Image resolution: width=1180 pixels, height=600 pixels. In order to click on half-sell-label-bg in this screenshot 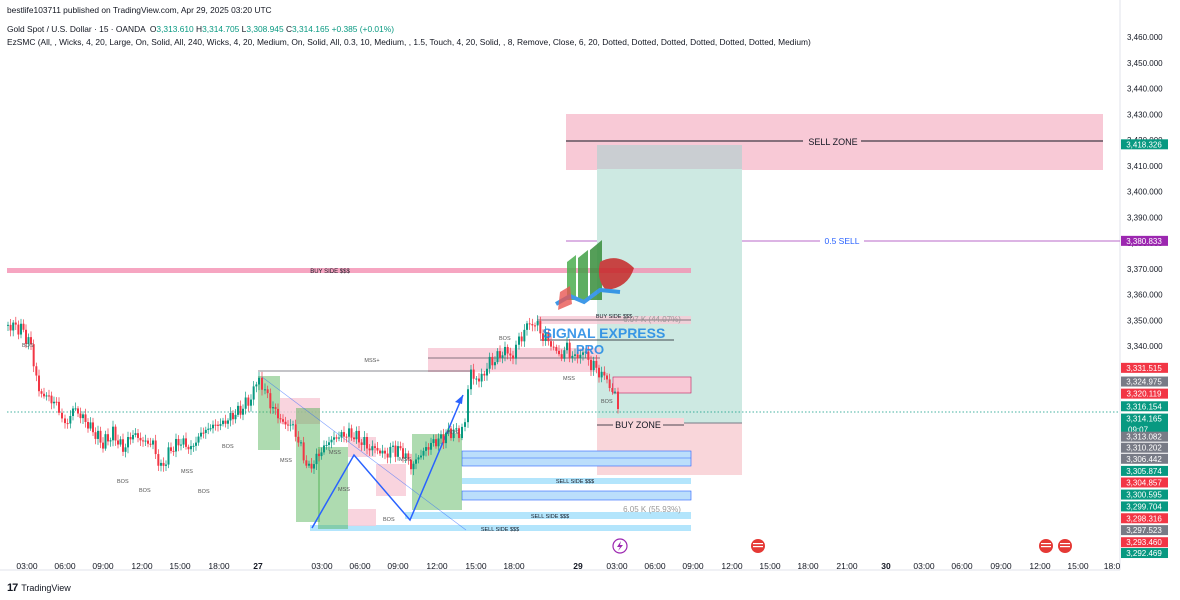, I will do `click(842, 241)`.